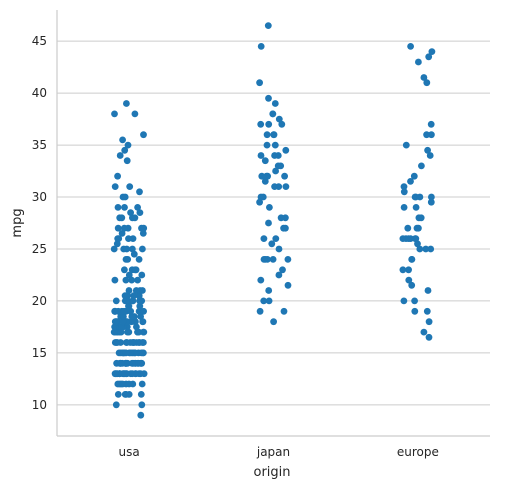  I want to click on x-tick-labels: usa japan europe, so click(279, 452).